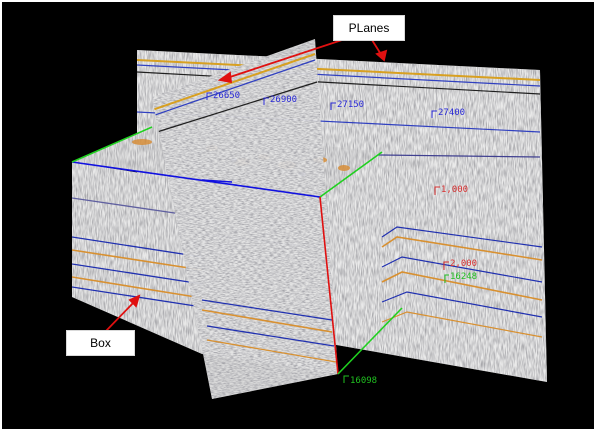 This screenshot has width=596, height=431. I want to click on inline-label-26650: 26650, so click(226, 96).